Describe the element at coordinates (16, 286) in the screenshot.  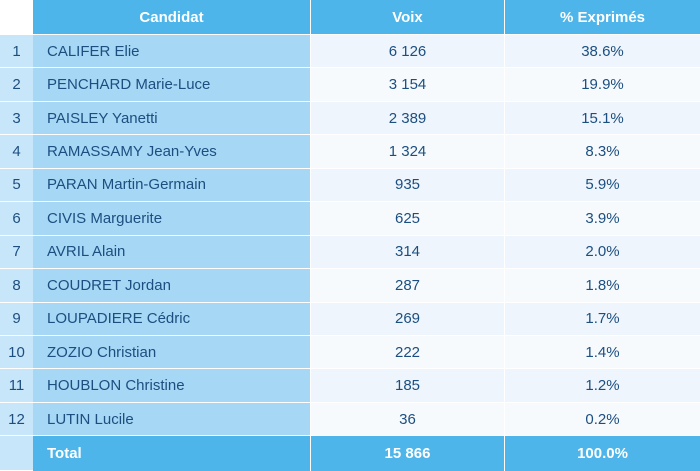
I see `row-rank: 8` at that location.